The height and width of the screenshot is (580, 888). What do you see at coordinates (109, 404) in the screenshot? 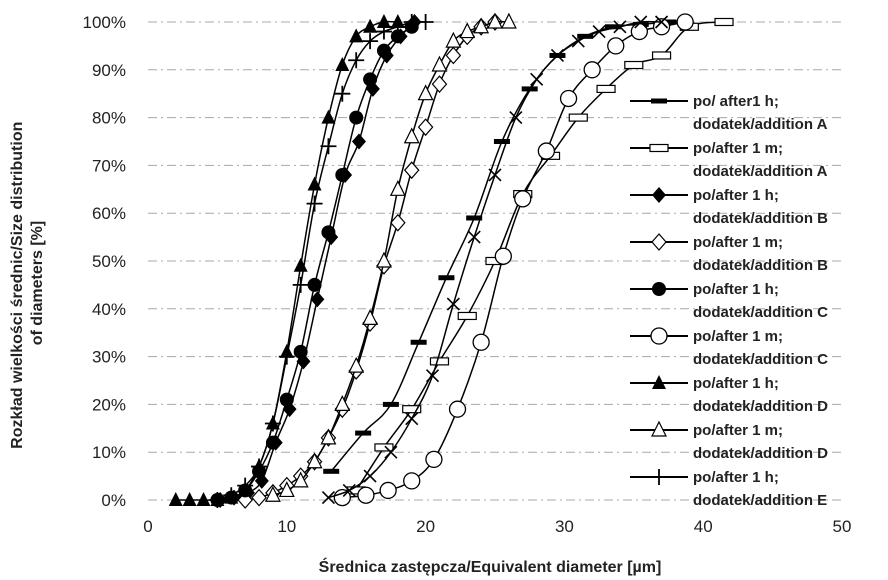
I see `y-tick-label: 20%` at bounding box center [109, 404].